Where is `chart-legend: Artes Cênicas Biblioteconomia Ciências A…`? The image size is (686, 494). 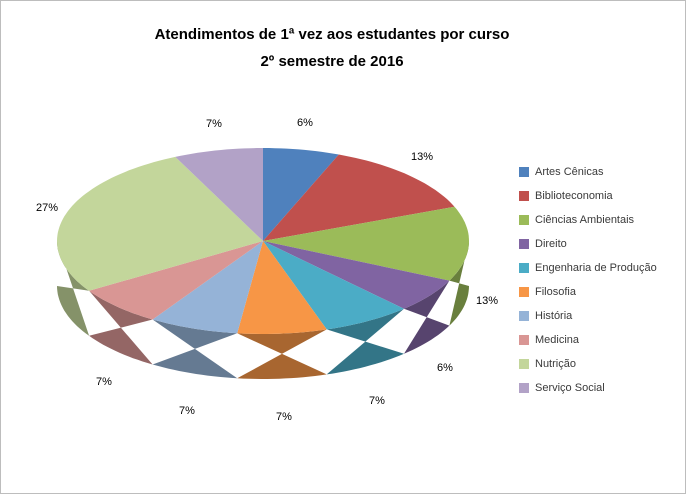
chart-legend: Artes Cênicas Biblioteconomia Ciências A… is located at coordinates (588, 280).